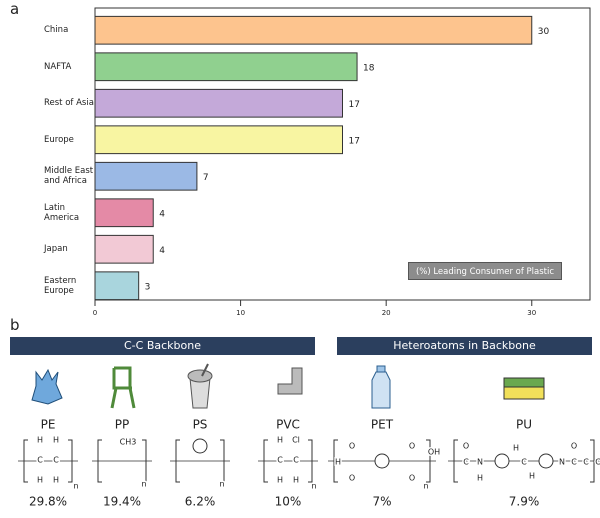  Describe the element at coordinates (48, 502) in the screenshot. I see `polymer-share: 29.8%` at that location.